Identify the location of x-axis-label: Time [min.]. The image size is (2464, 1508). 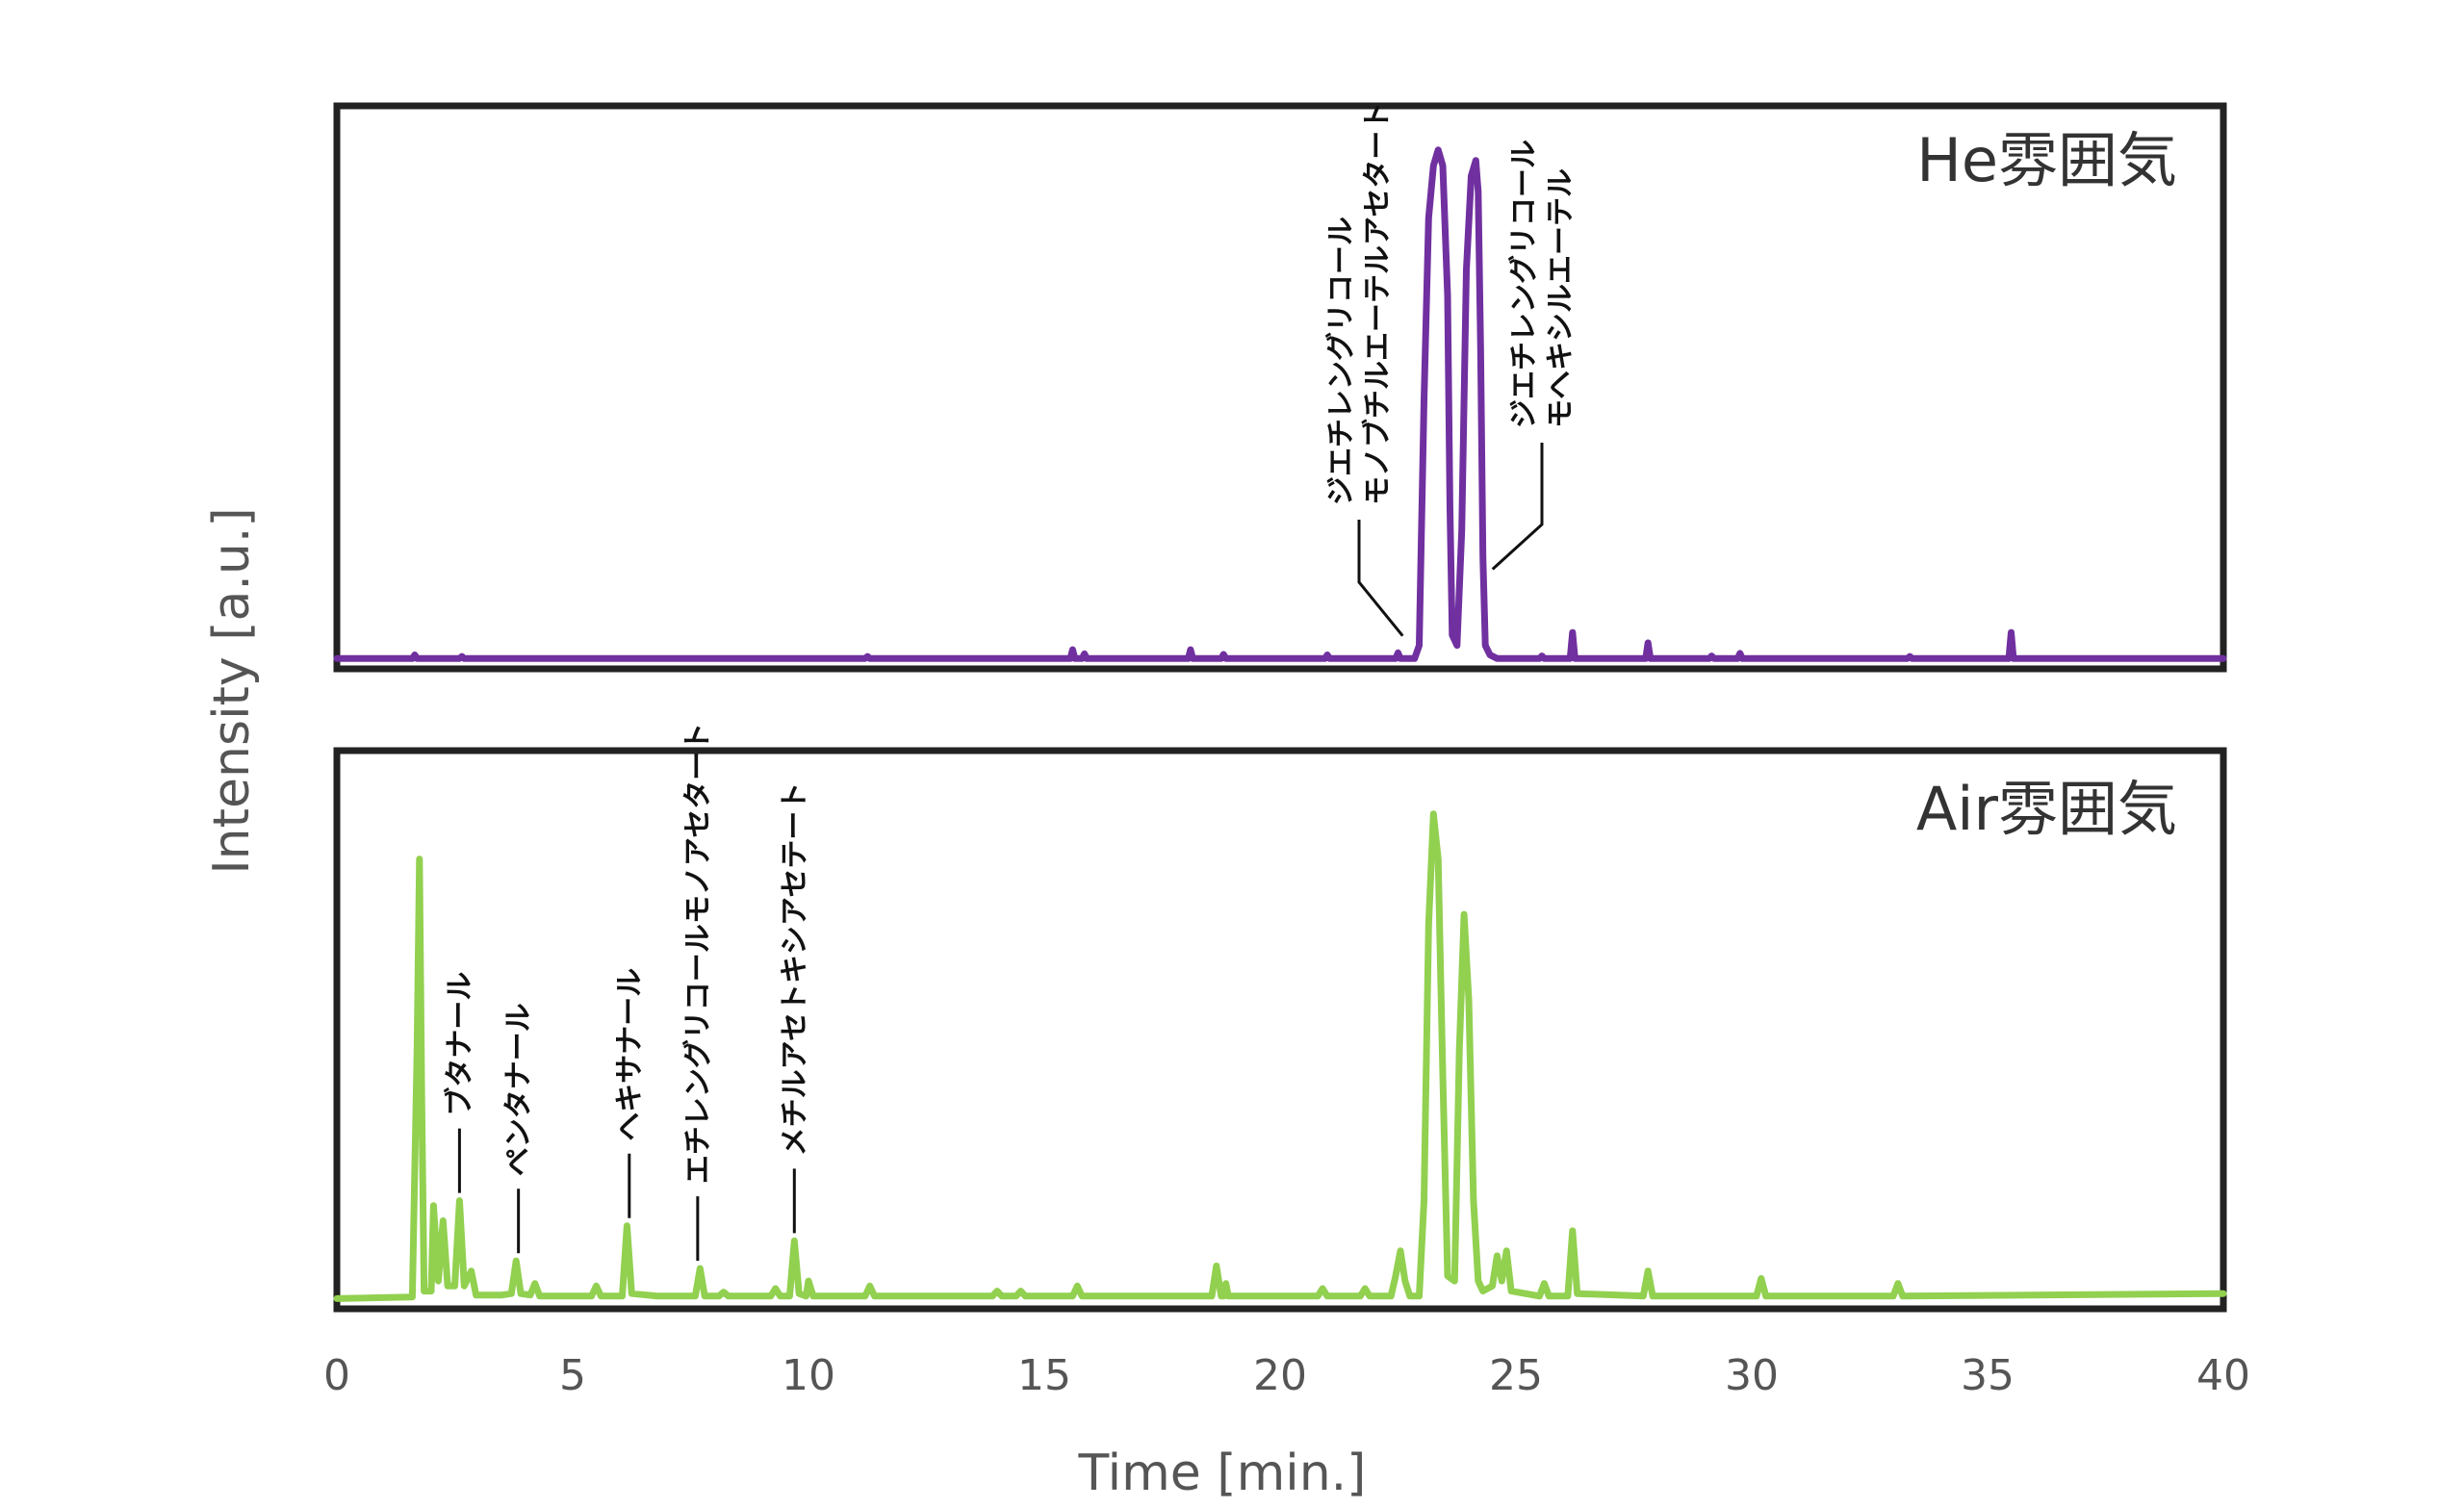
(1222, 1473).